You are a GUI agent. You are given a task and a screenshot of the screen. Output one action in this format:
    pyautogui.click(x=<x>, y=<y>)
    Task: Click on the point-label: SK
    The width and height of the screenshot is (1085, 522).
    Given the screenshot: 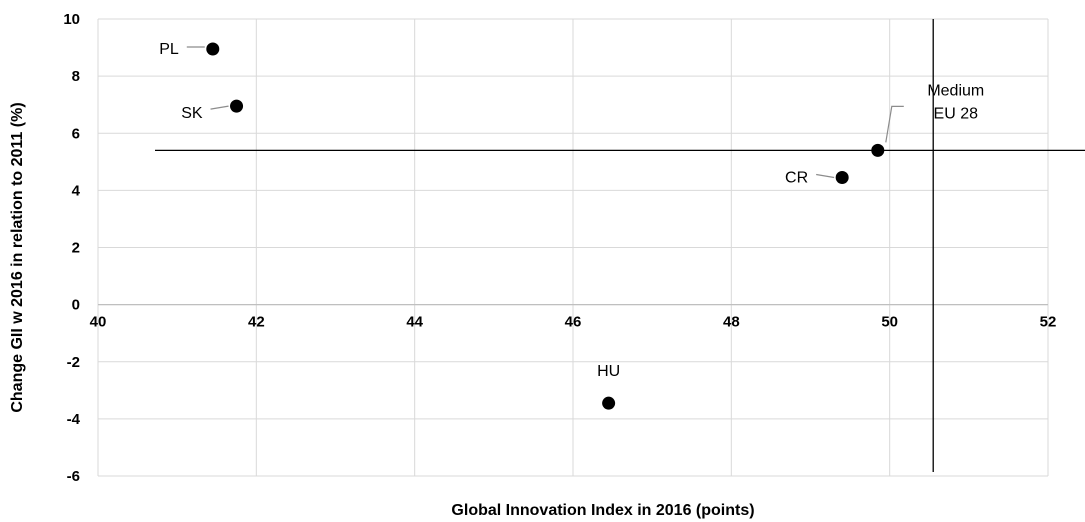 What is the action you would take?
    pyautogui.click(x=192, y=113)
    